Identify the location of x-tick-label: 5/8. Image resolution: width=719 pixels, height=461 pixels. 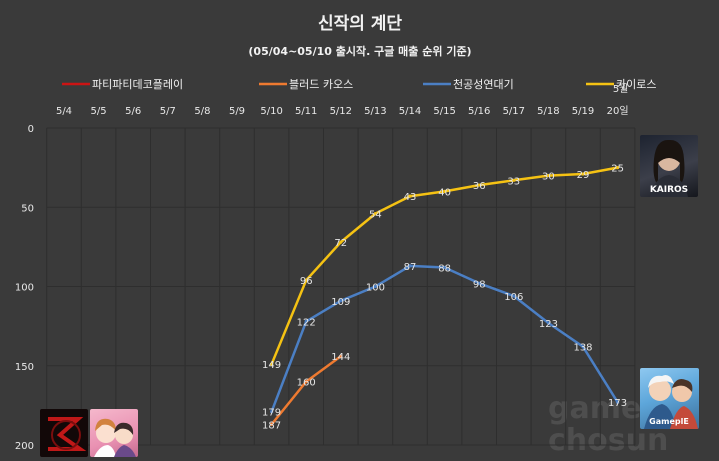
(202, 111).